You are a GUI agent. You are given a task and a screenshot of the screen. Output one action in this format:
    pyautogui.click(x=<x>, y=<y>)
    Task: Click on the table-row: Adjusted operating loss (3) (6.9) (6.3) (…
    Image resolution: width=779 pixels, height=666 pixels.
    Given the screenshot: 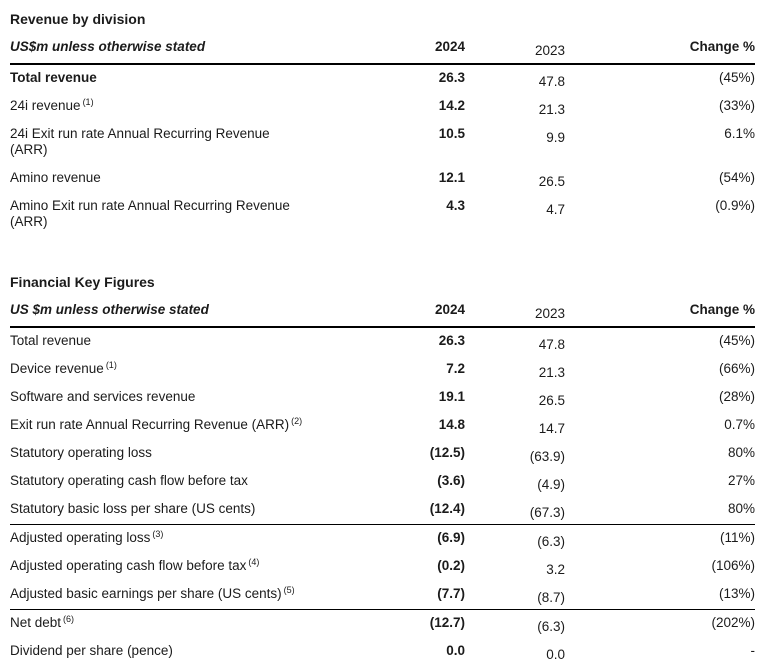 What is the action you would take?
    pyautogui.click(x=382, y=538)
    